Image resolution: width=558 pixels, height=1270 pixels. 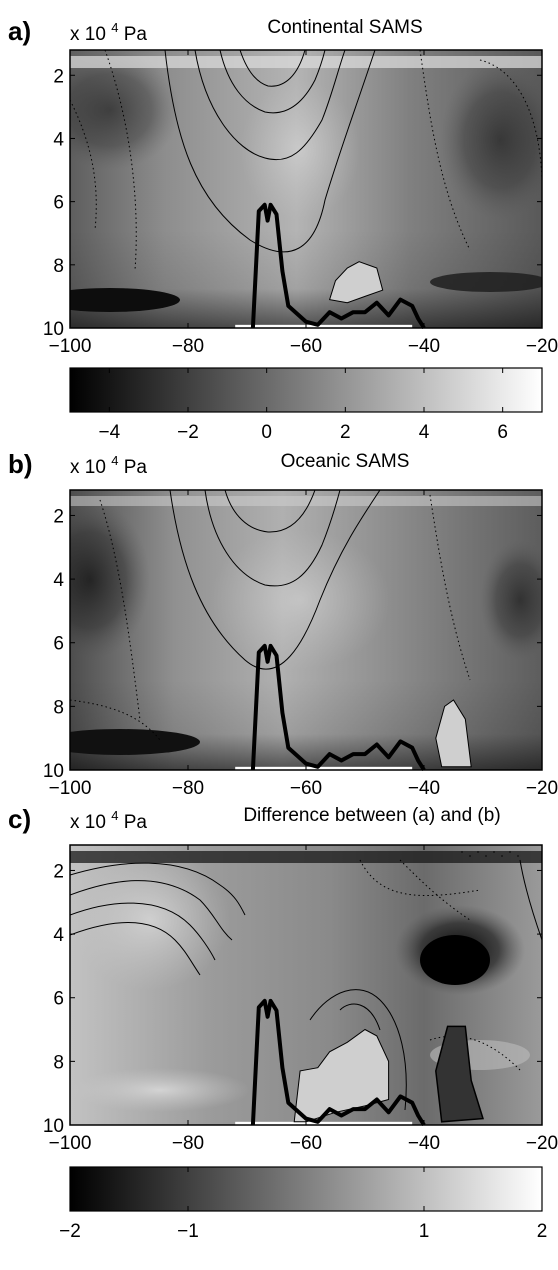 What do you see at coordinates (424, 788) in the screenshot?
I see `panel-b-x-tick-label: −40` at bounding box center [424, 788].